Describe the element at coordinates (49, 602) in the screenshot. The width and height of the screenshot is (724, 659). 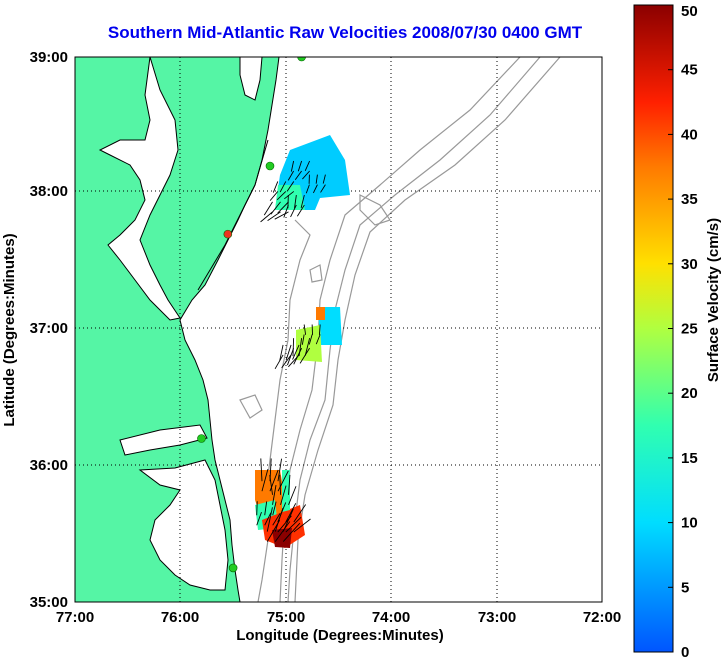
I see `y-tick-label: 35:00` at that location.